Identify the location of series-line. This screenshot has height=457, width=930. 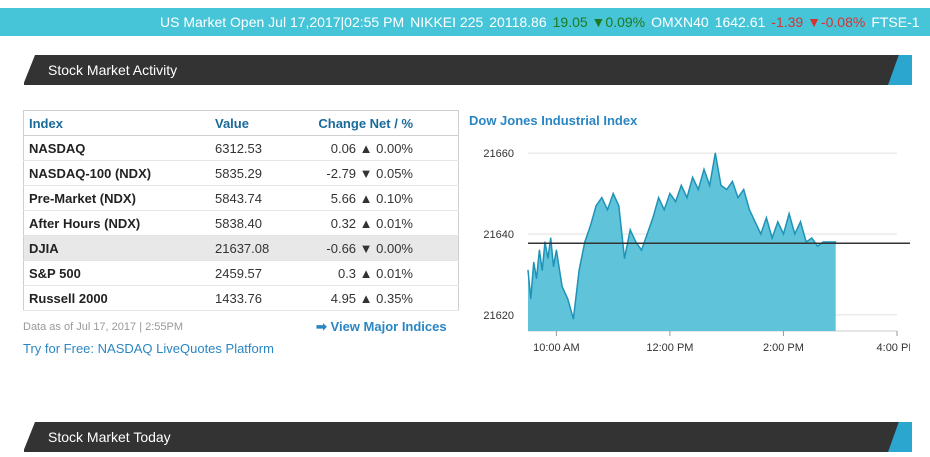
(681, 236).